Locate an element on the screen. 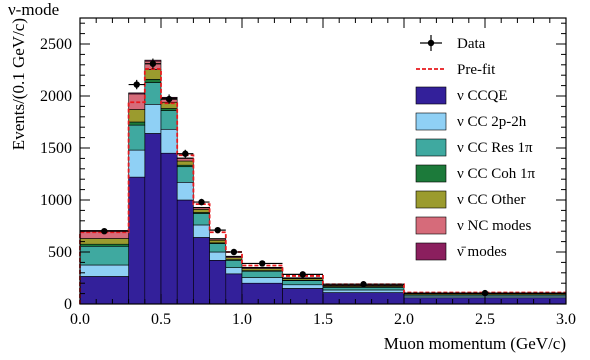  x-tick-label: 0.0 is located at coordinates (80, 319).